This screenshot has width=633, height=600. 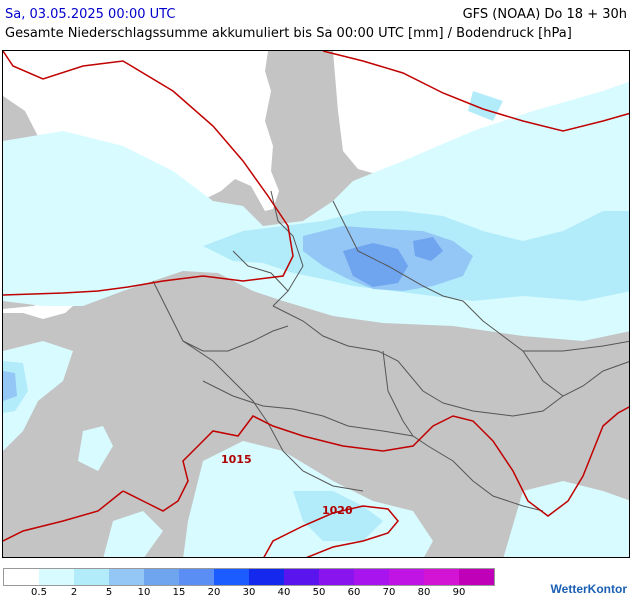 I want to click on legend-tick-label: 40, so click(x=284, y=592).